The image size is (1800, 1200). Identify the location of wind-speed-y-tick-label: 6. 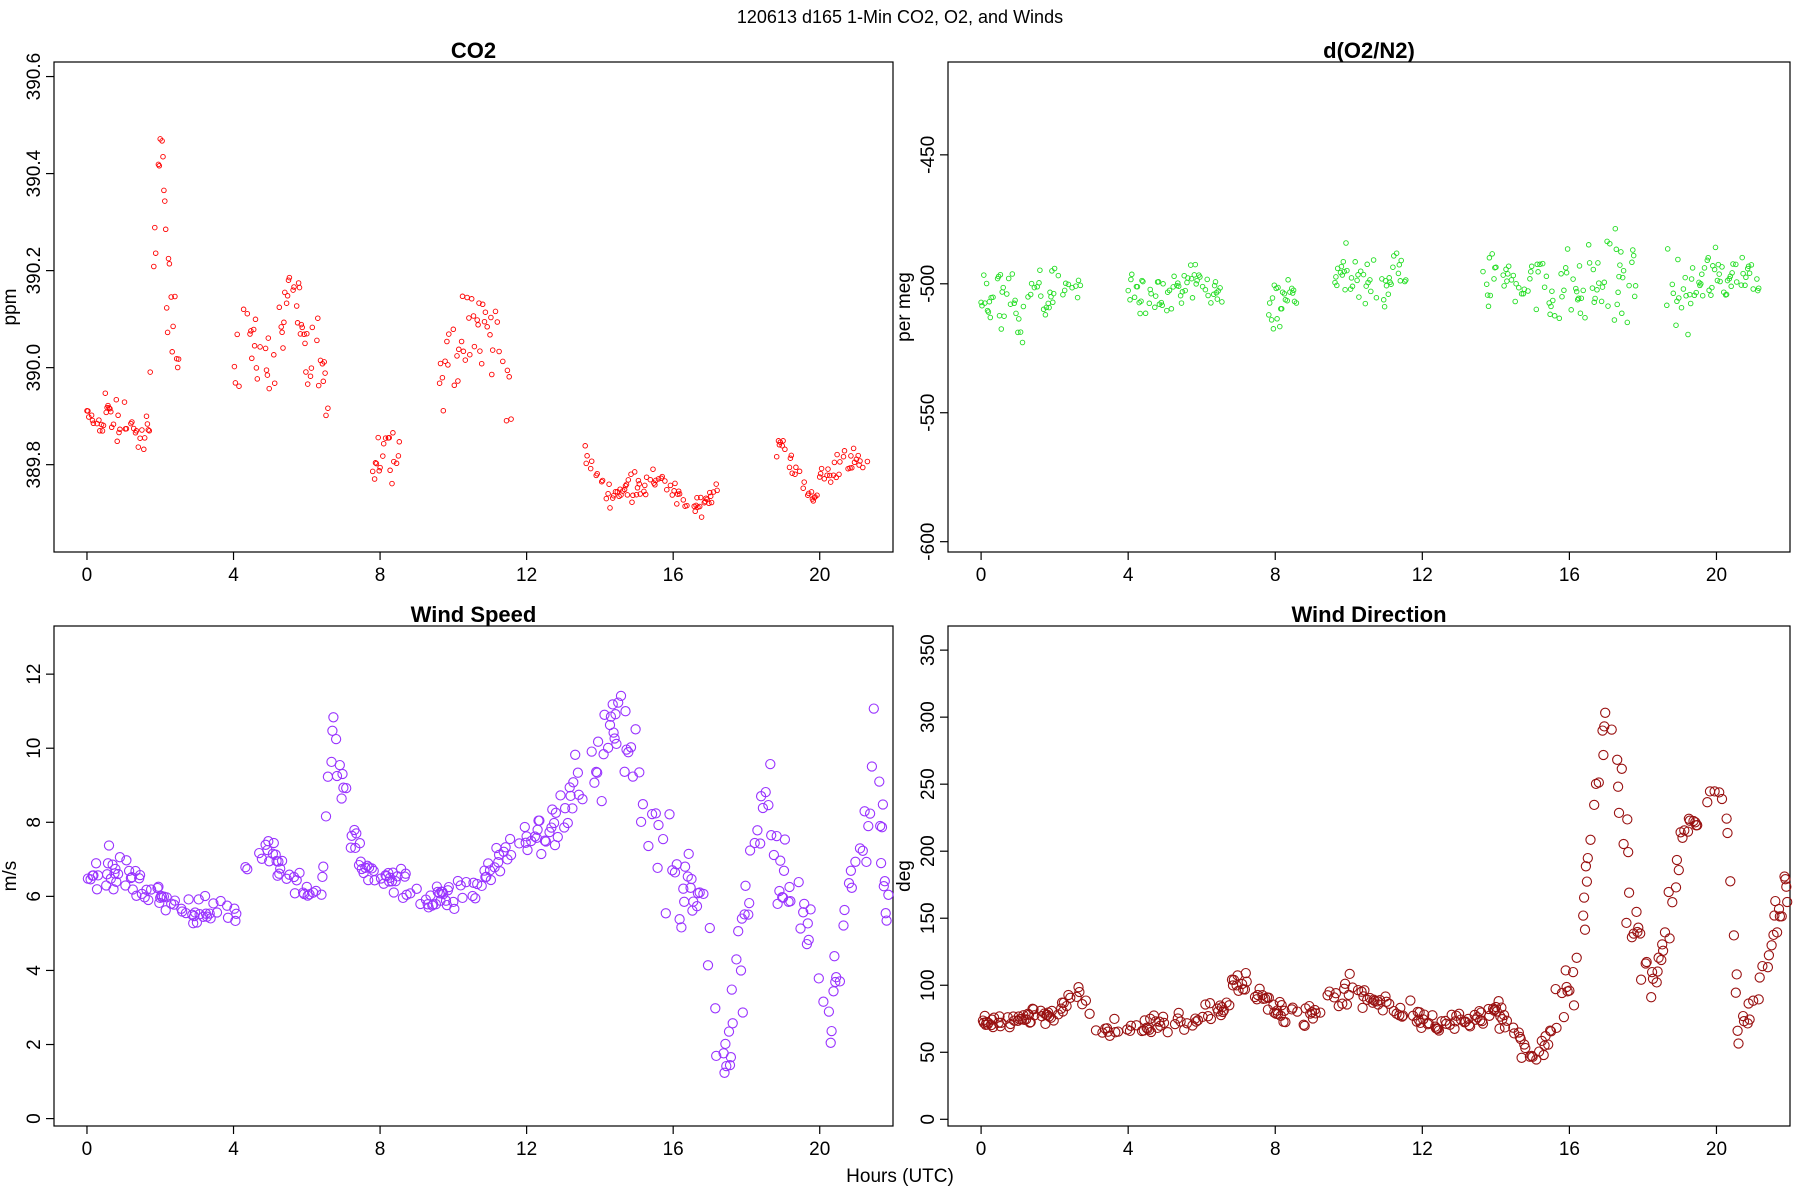
(34, 896).